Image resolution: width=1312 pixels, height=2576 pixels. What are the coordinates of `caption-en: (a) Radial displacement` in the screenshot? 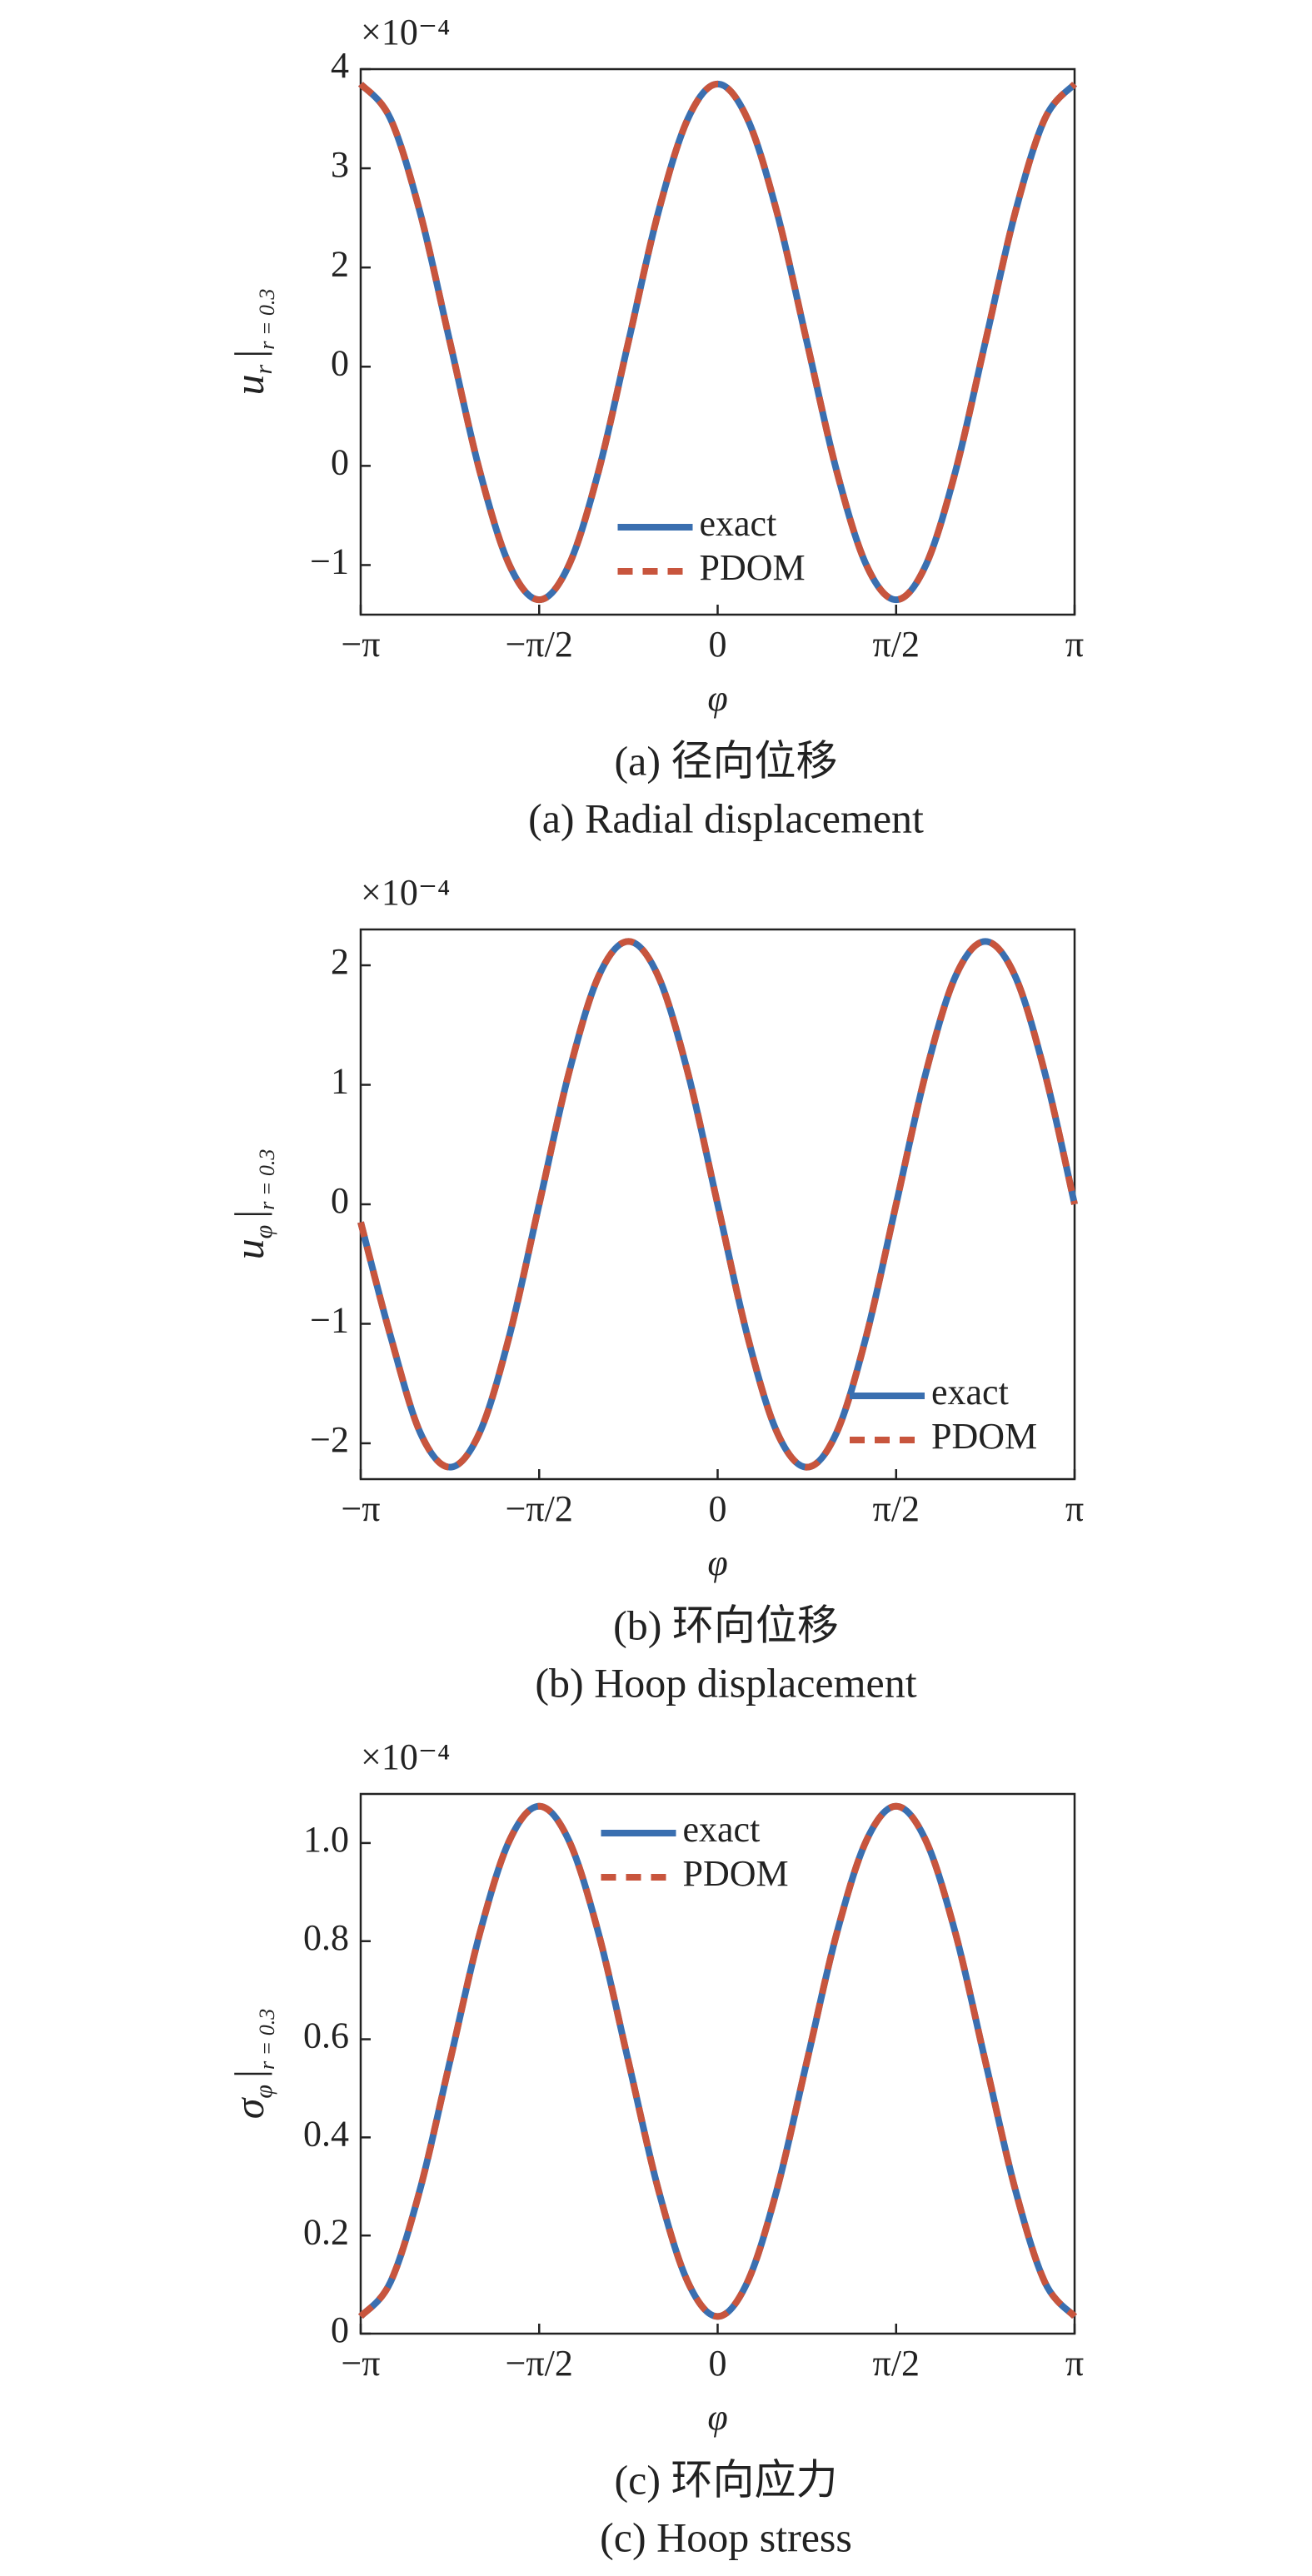 It's located at (726, 818).